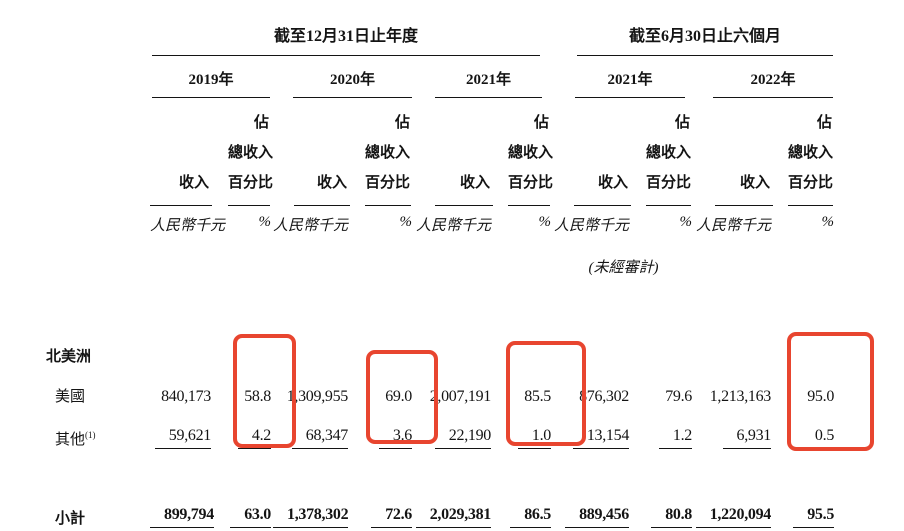 The image size is (904, 531). Describe the element at coordinates (538, 396) in the screenshot. I see `value-cell: 85.5` at that location.